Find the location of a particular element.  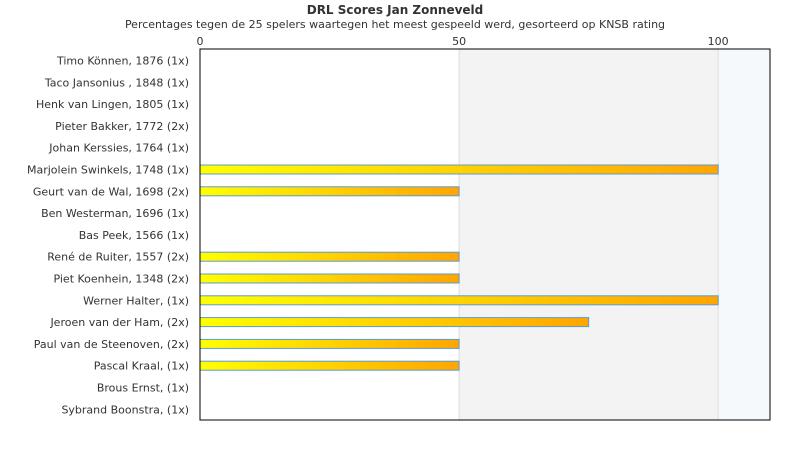

category-label: Johan Kerssies, 1764 (1x) is located at coordinates (118, 148).